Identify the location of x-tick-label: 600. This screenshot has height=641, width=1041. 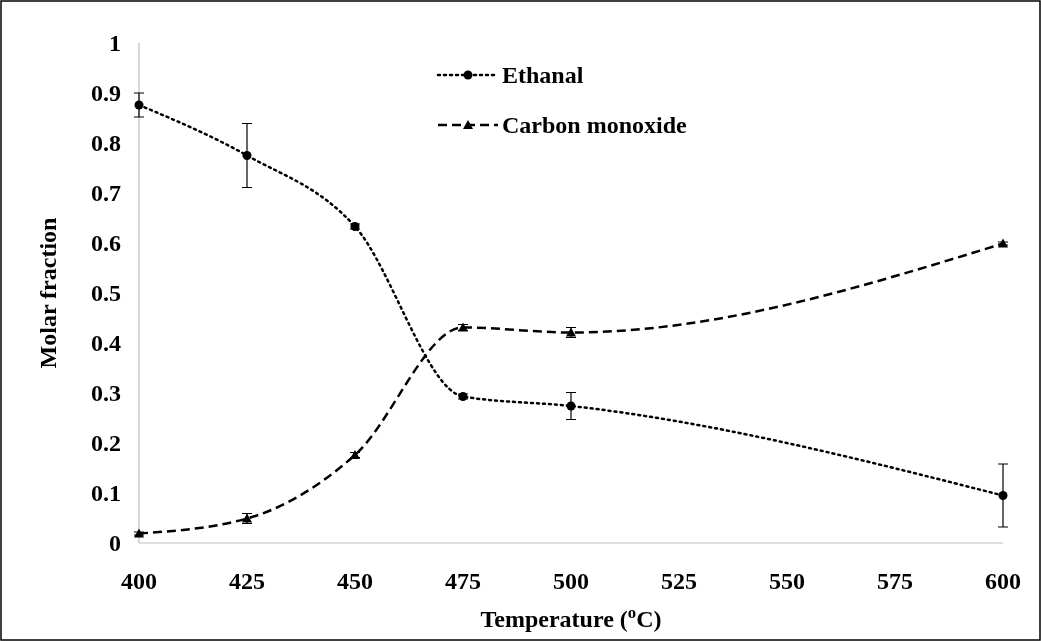
(1003, 581).